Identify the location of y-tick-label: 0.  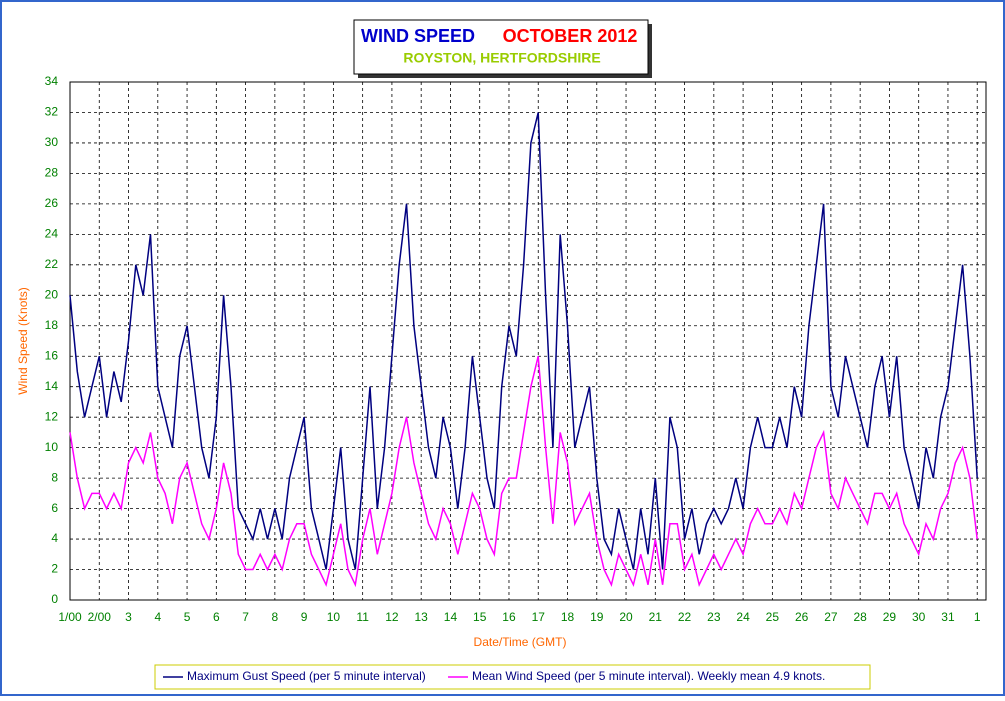
(54, 599).